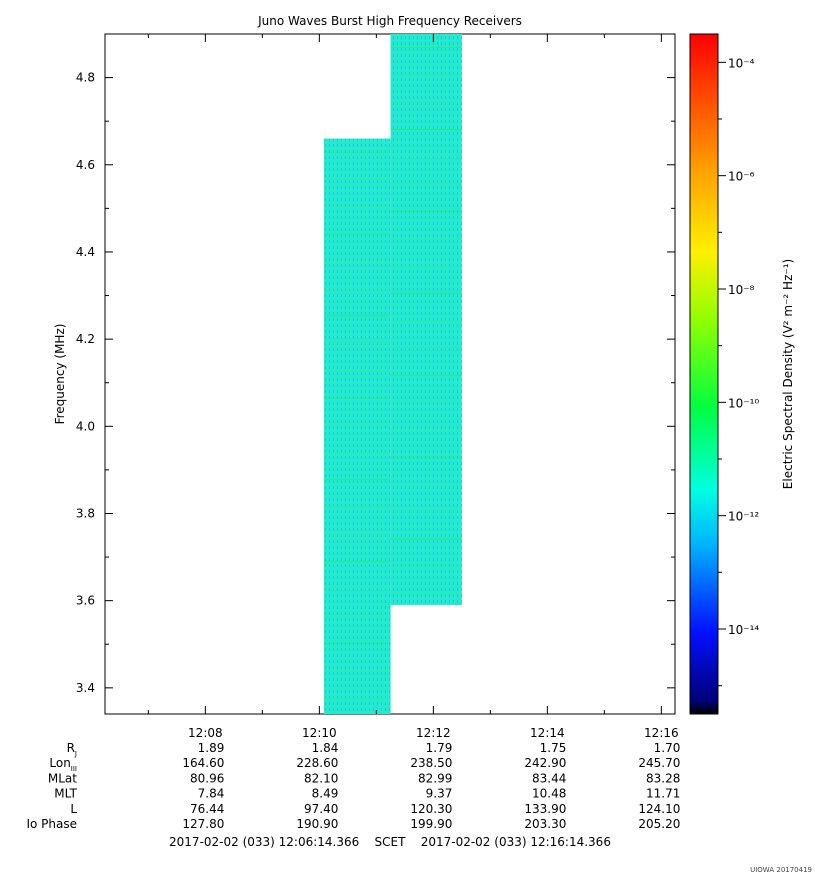  Describe the element at coordinates (207, 809) in the screenshot. I see `ephemeris-value: 76.44` at that location.